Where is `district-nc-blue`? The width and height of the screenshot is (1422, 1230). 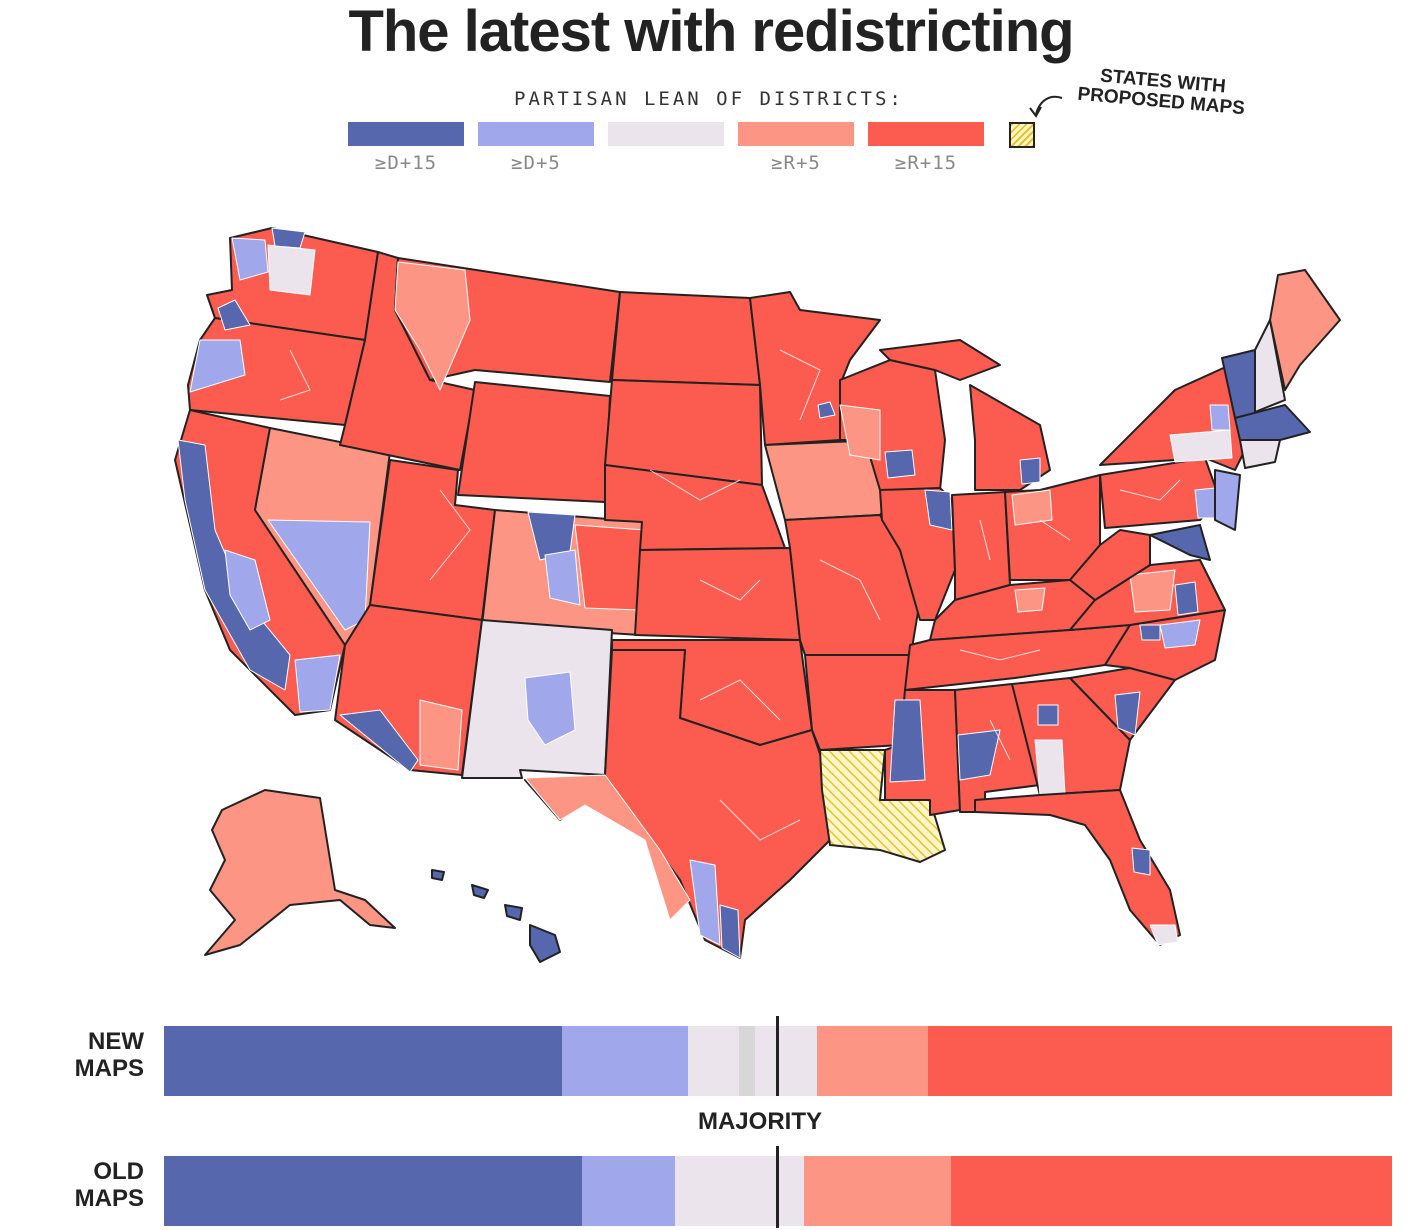
district-nc-blue is located at coordinates (1180, 634).